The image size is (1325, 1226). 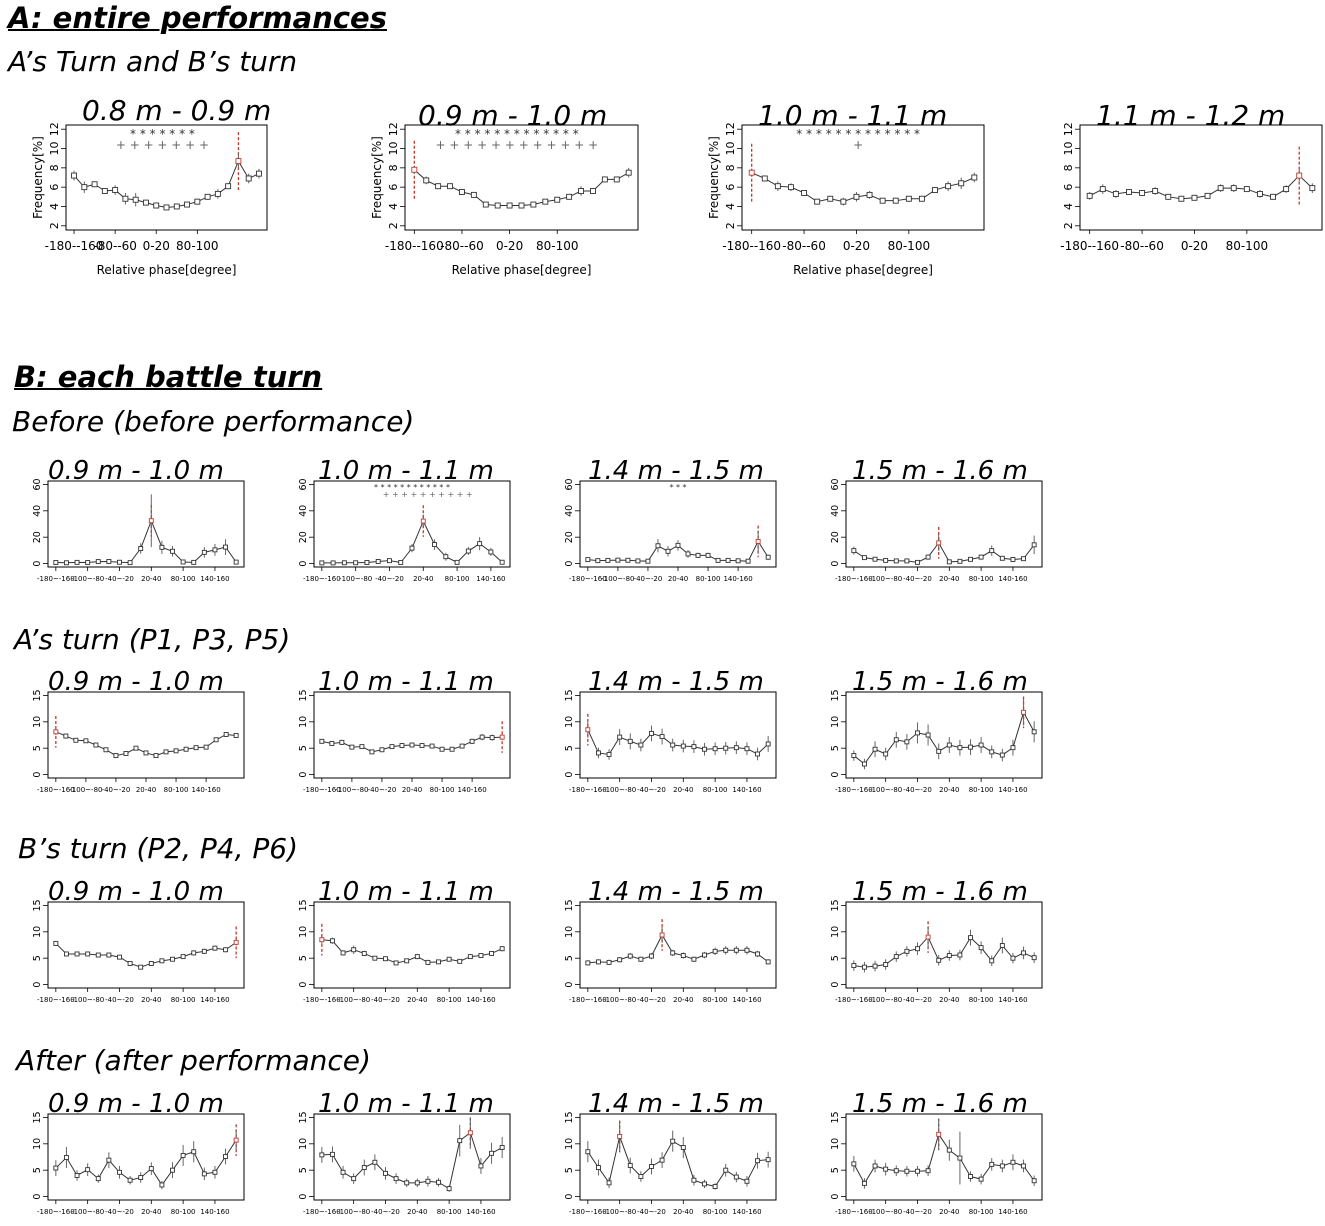 What do you see at coordinates (385, 1212) in the screenshot?
I see `x-tick-label: -40~-20` at bounding box center [385, 1212].